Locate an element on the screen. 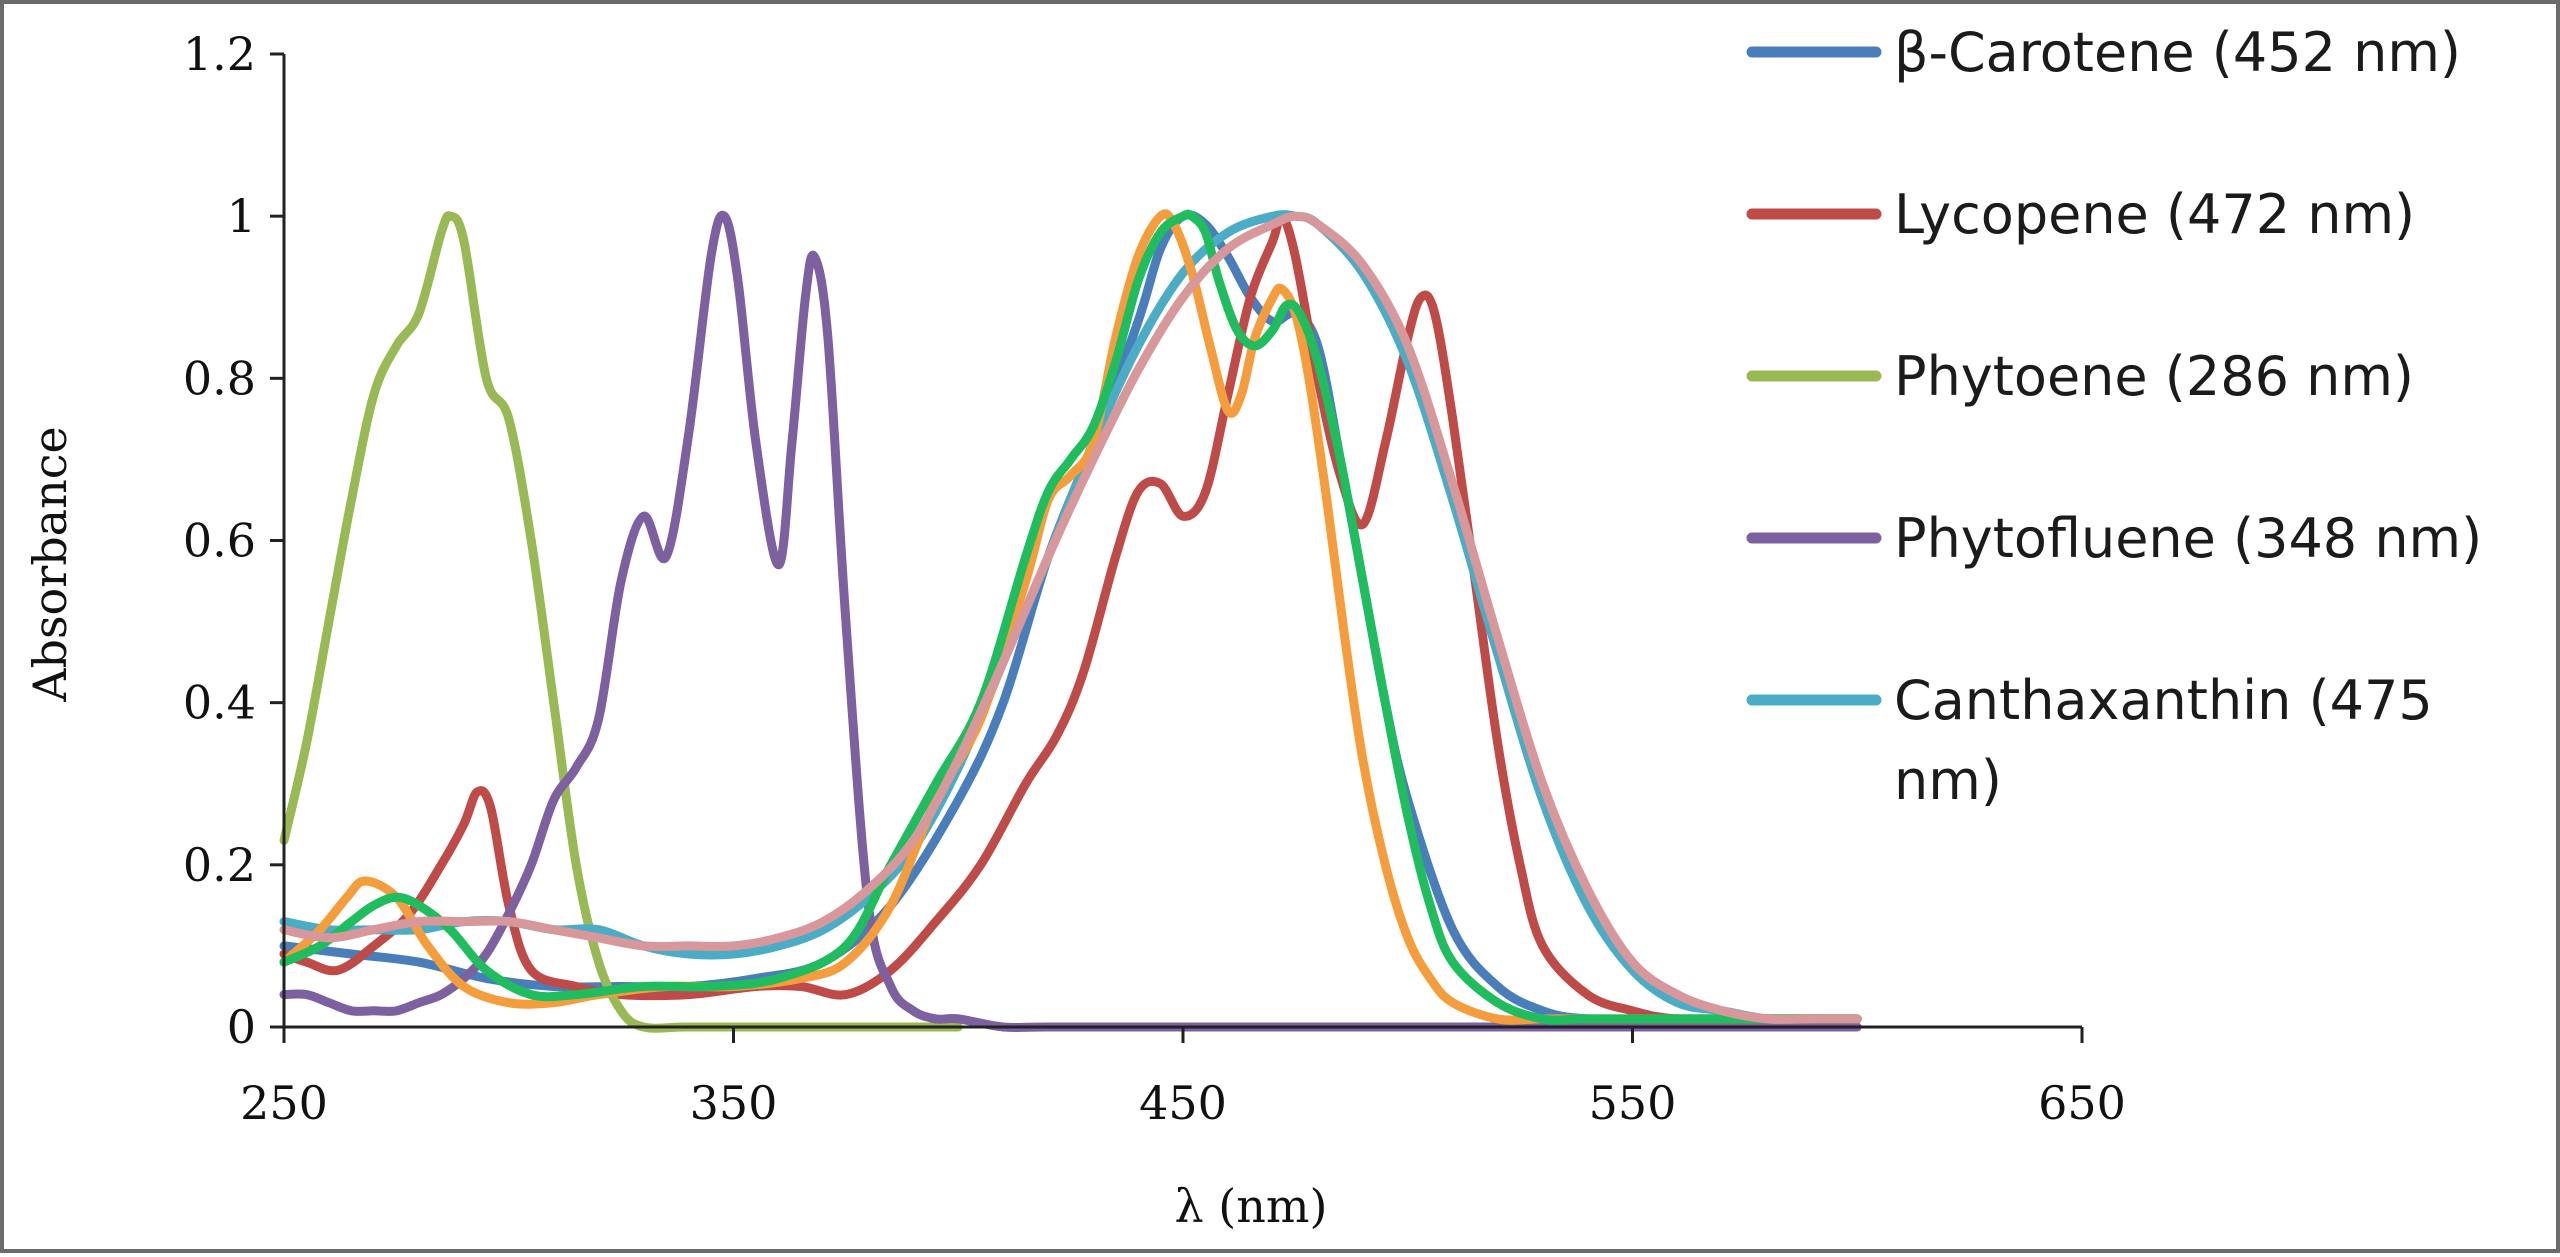 This screenshot has height=1257, width=2560. x-ticks: 250 350 450 550 650 is located at coordinates (1183, 1078).